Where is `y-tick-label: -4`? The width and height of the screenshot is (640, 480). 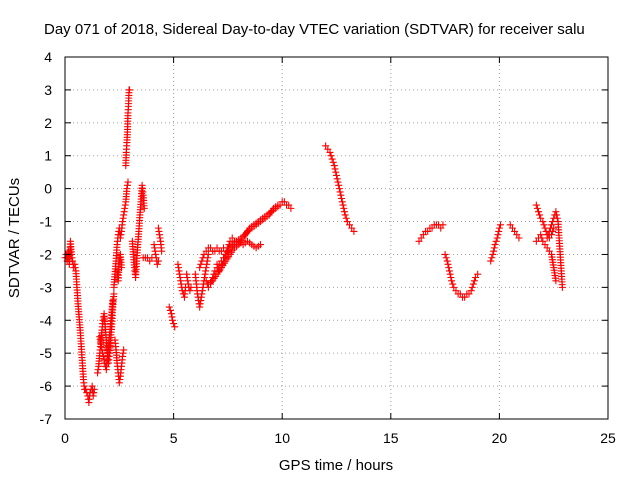 y-tick-label: -4 is located at coordinates (46, 320).